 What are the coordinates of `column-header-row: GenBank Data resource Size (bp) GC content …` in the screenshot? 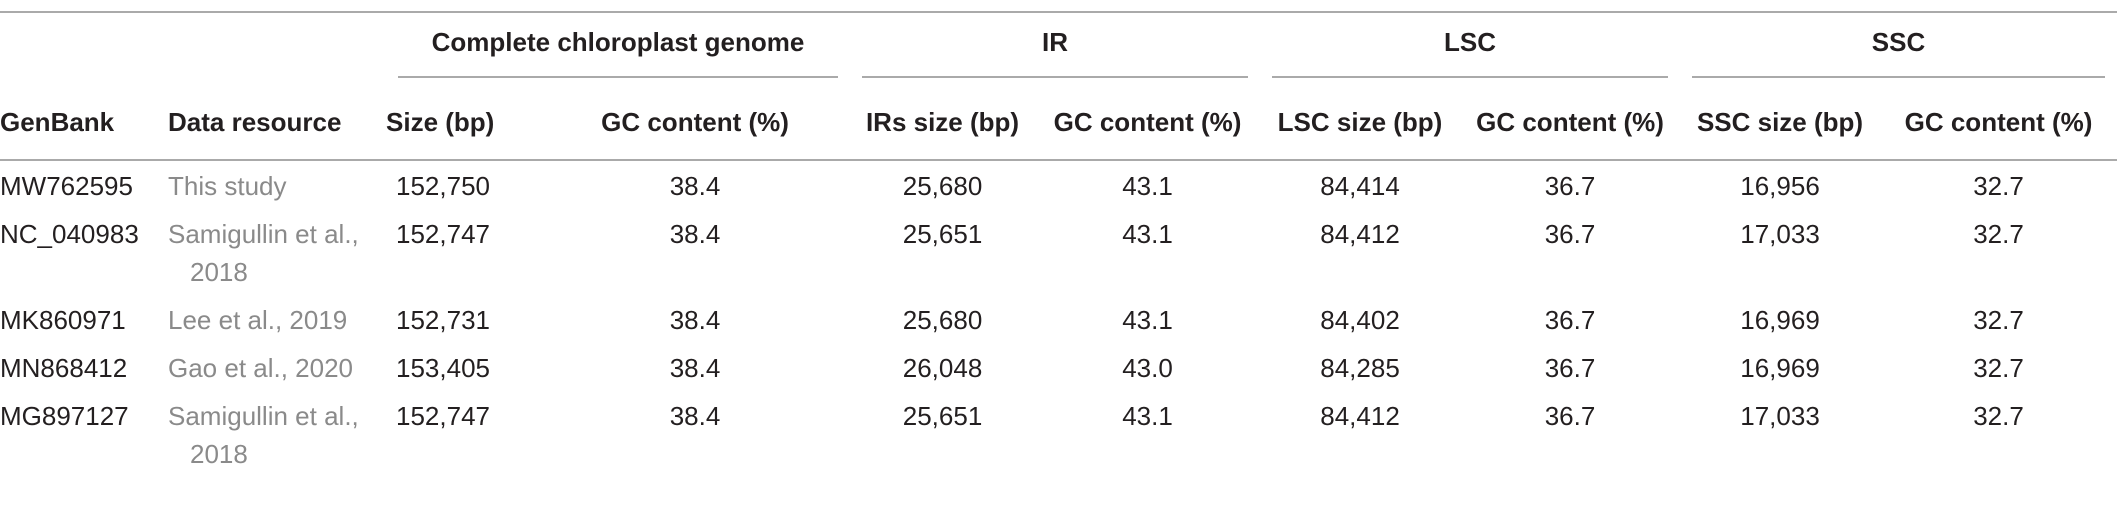 It's located at (1058, 123).